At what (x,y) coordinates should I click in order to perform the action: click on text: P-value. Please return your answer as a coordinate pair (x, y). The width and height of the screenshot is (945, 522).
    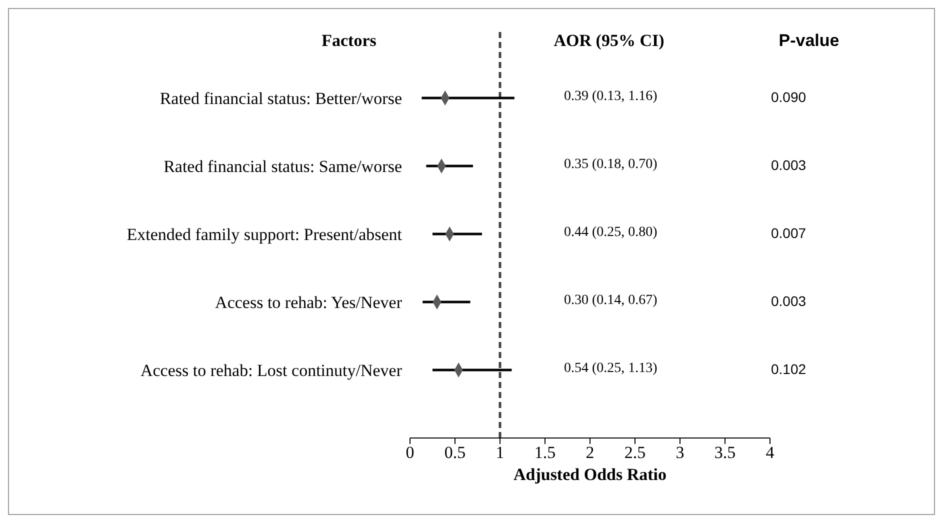
    Looking at the image, I should click on (809, 41).